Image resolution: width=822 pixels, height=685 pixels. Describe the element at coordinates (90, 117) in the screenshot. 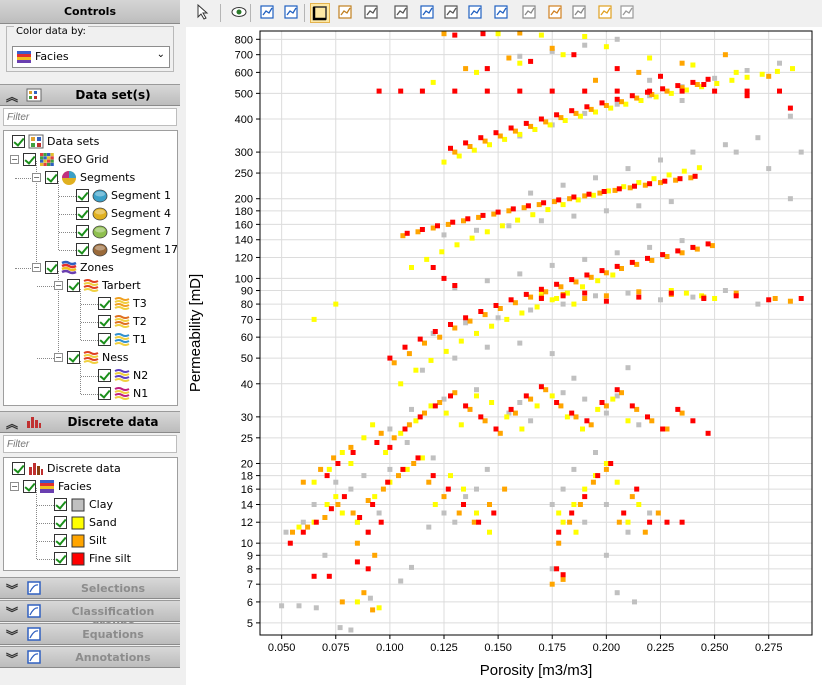

I see `datasets-filter-input` at that location.